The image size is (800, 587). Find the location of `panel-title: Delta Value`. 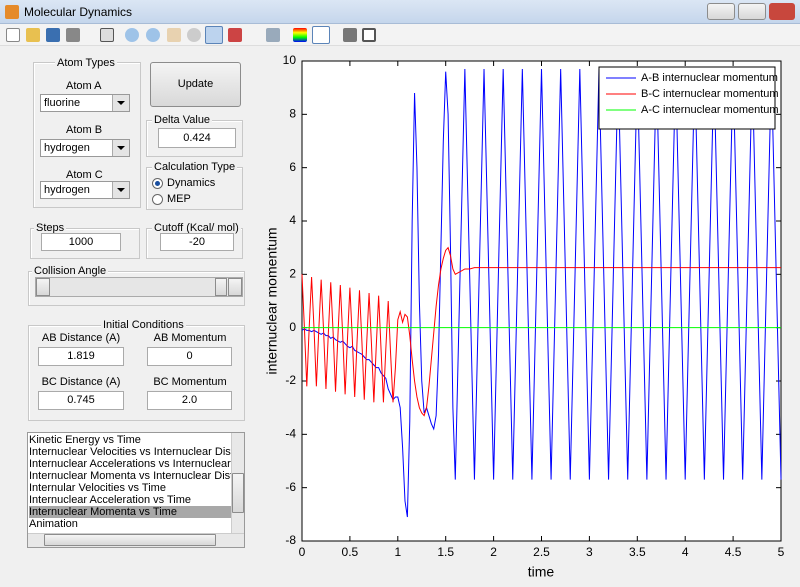

panel-title: Delta Value is located at coordinates (182, 120).